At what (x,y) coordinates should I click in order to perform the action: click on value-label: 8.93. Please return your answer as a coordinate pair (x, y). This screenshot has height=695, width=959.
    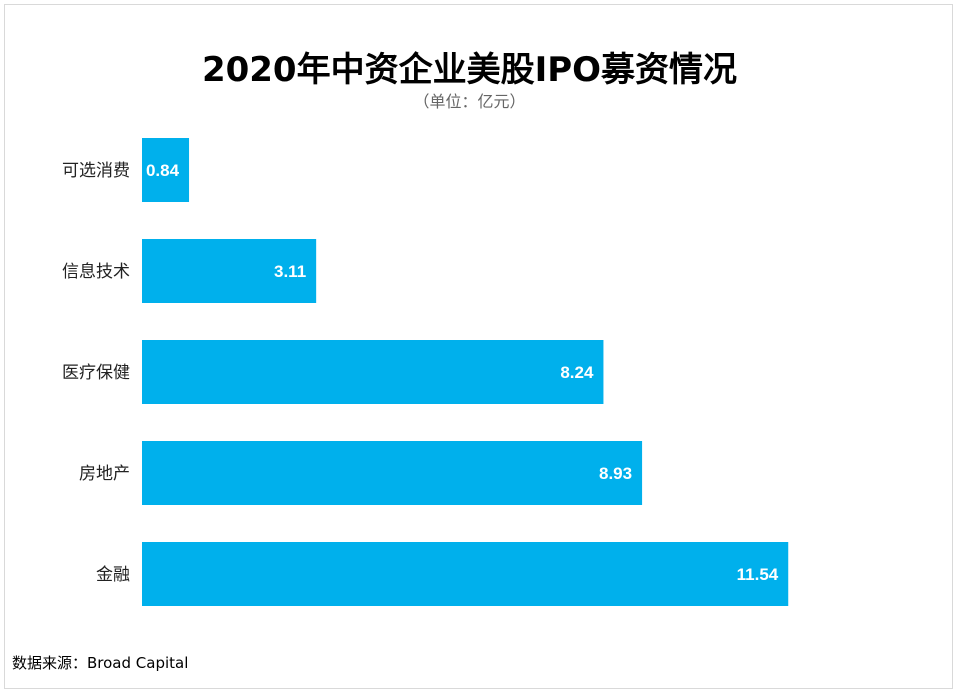
    Looking at the image, I should click on (615, 473).